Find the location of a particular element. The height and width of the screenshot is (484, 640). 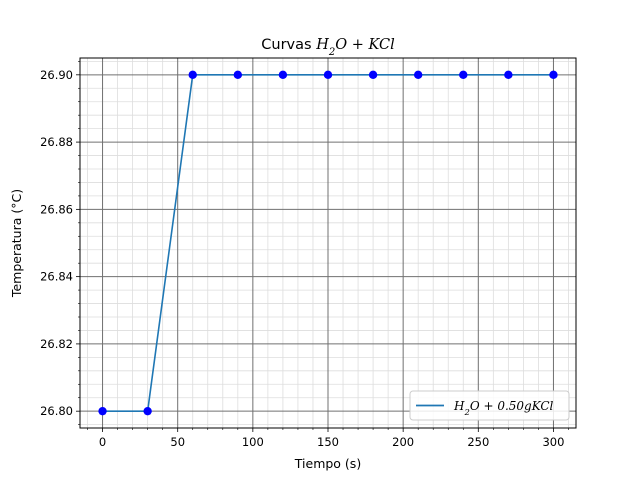

y-tick-label: 26.80 is located at coordinates (56, 411).